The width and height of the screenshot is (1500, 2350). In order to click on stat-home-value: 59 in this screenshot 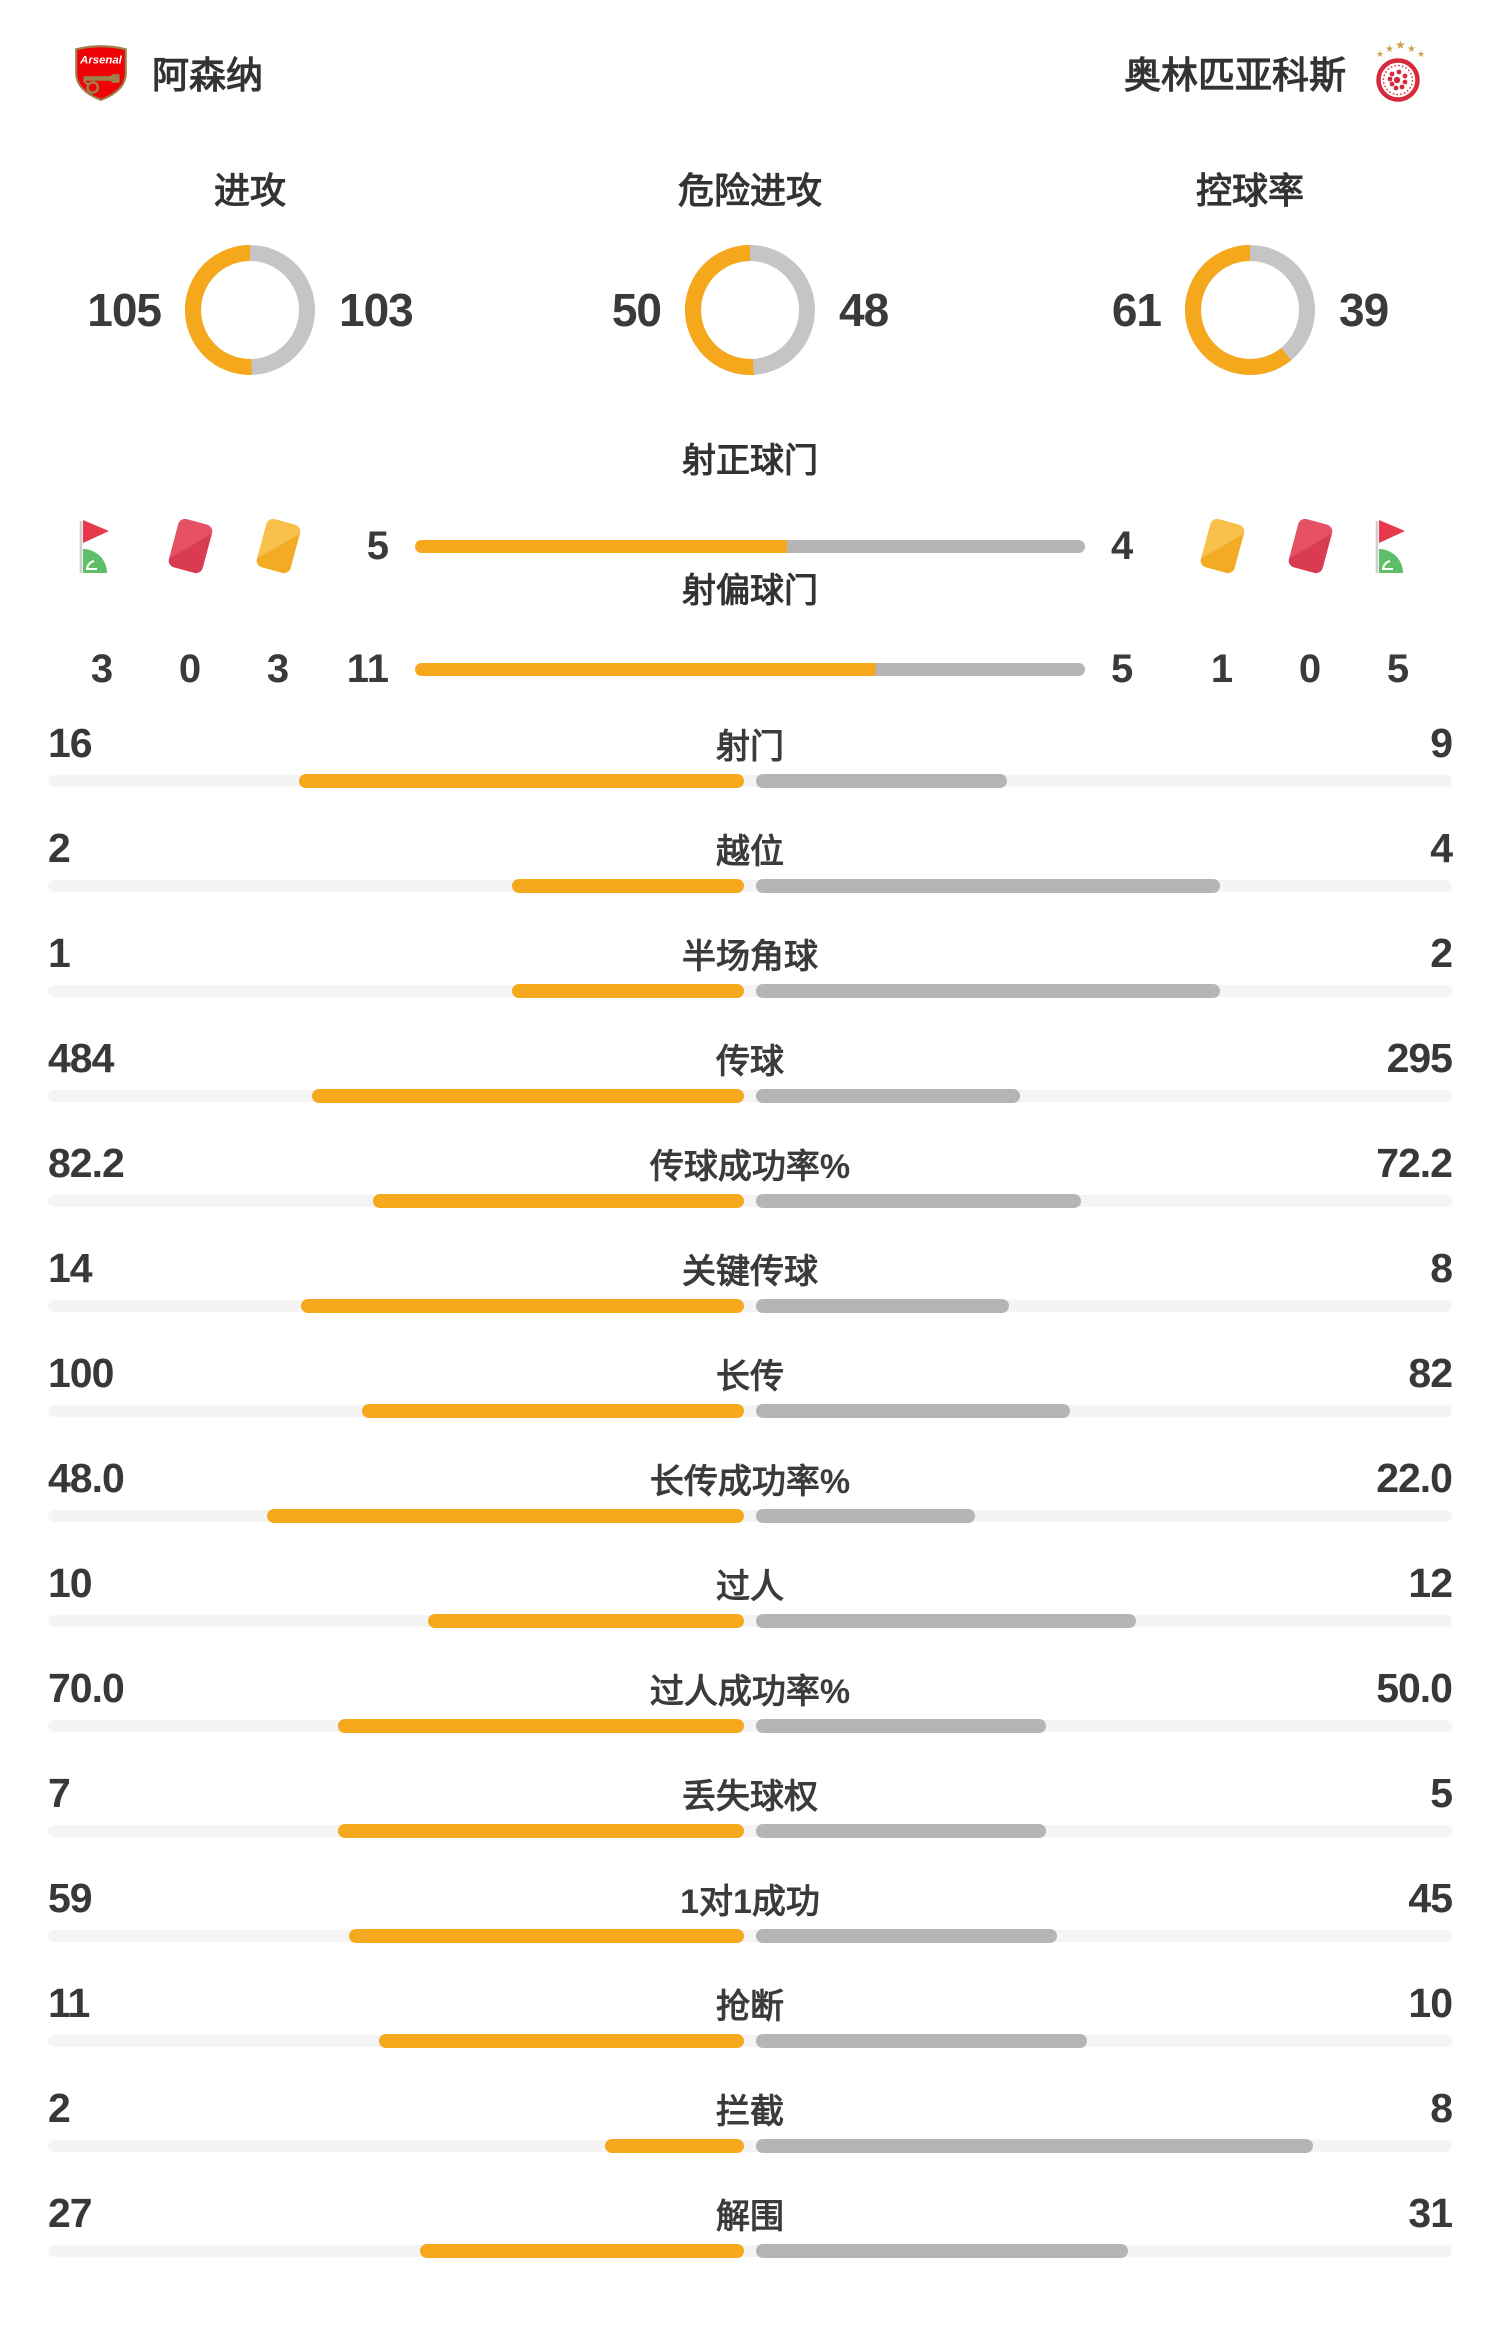, I will do `click(70, 1897)`.